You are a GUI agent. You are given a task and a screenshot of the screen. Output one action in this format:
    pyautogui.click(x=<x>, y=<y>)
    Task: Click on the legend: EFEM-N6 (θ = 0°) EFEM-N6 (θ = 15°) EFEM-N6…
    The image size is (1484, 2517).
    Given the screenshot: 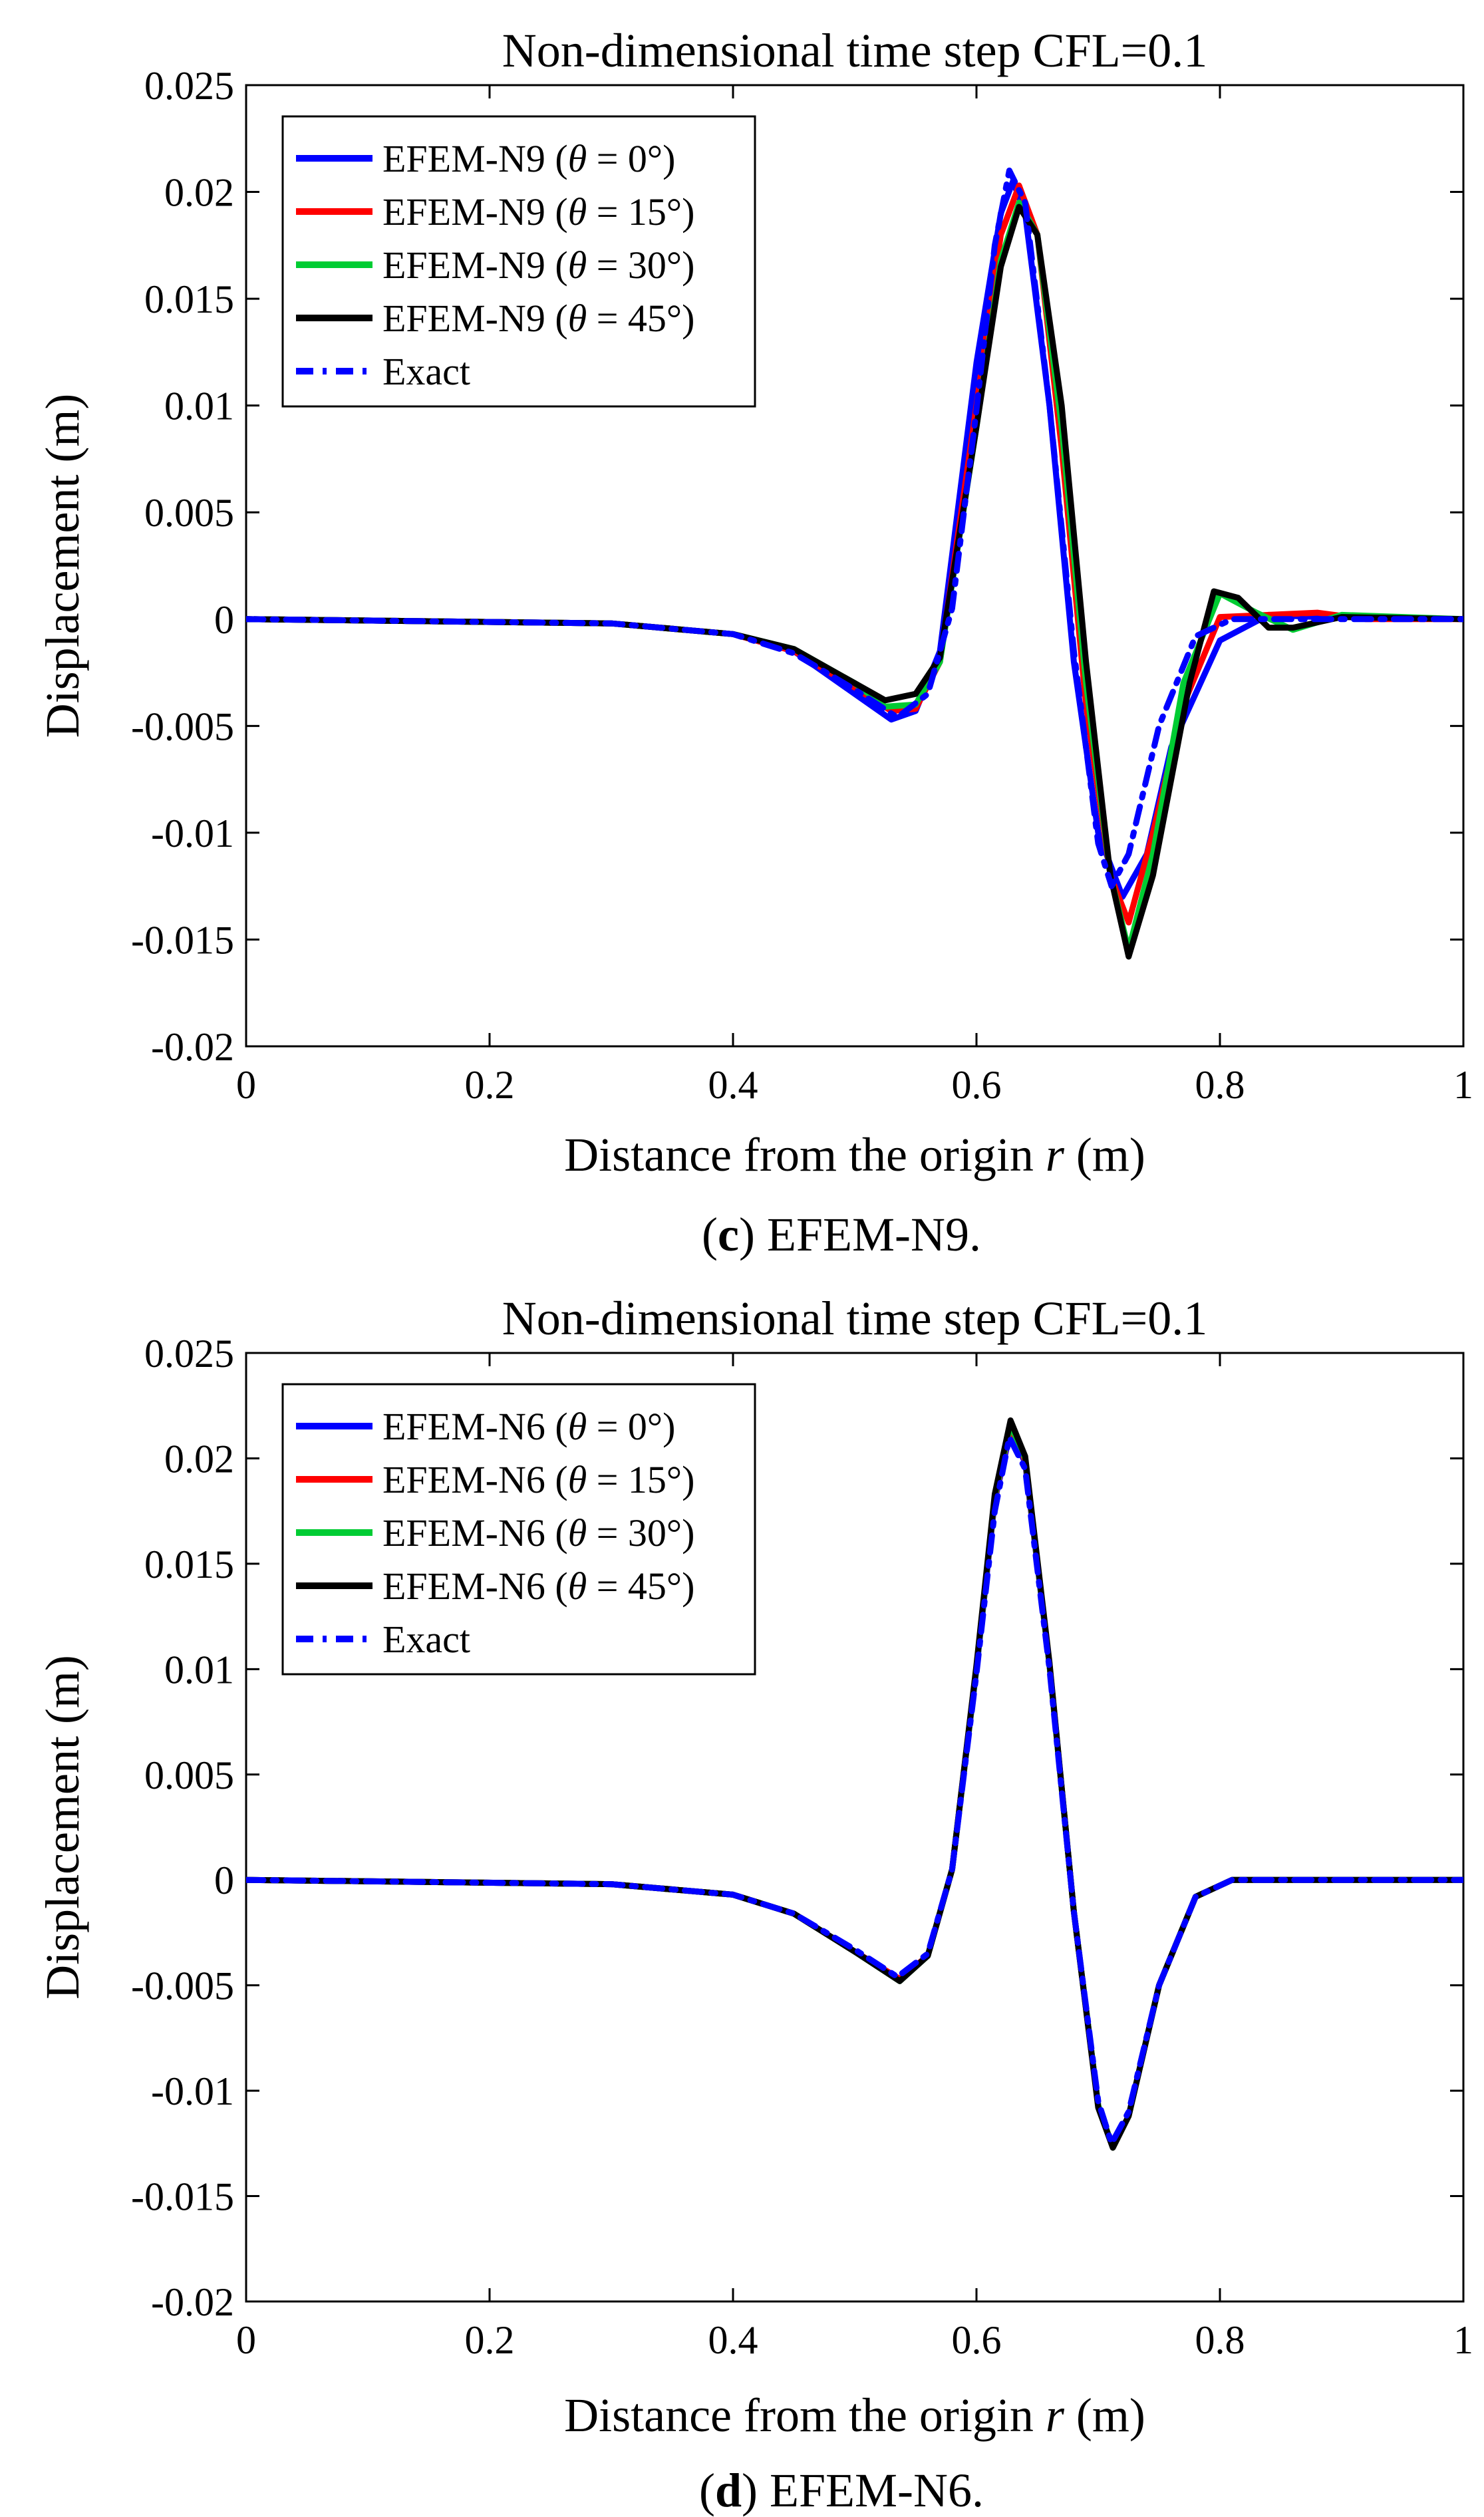 What is the action you would take?
    pyautogui.click(x=518, y=1529)
    